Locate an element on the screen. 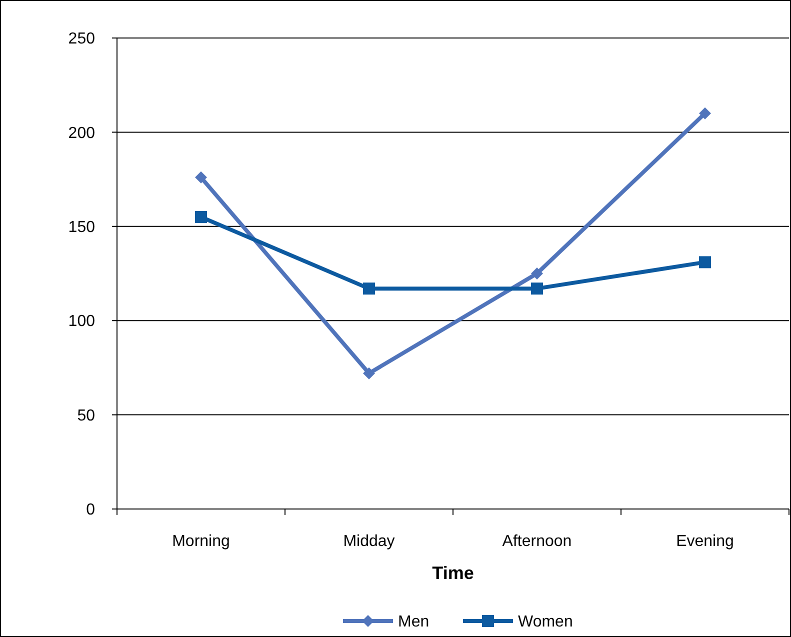  y-tick-label: 200 is located at coordinates (82, 133).